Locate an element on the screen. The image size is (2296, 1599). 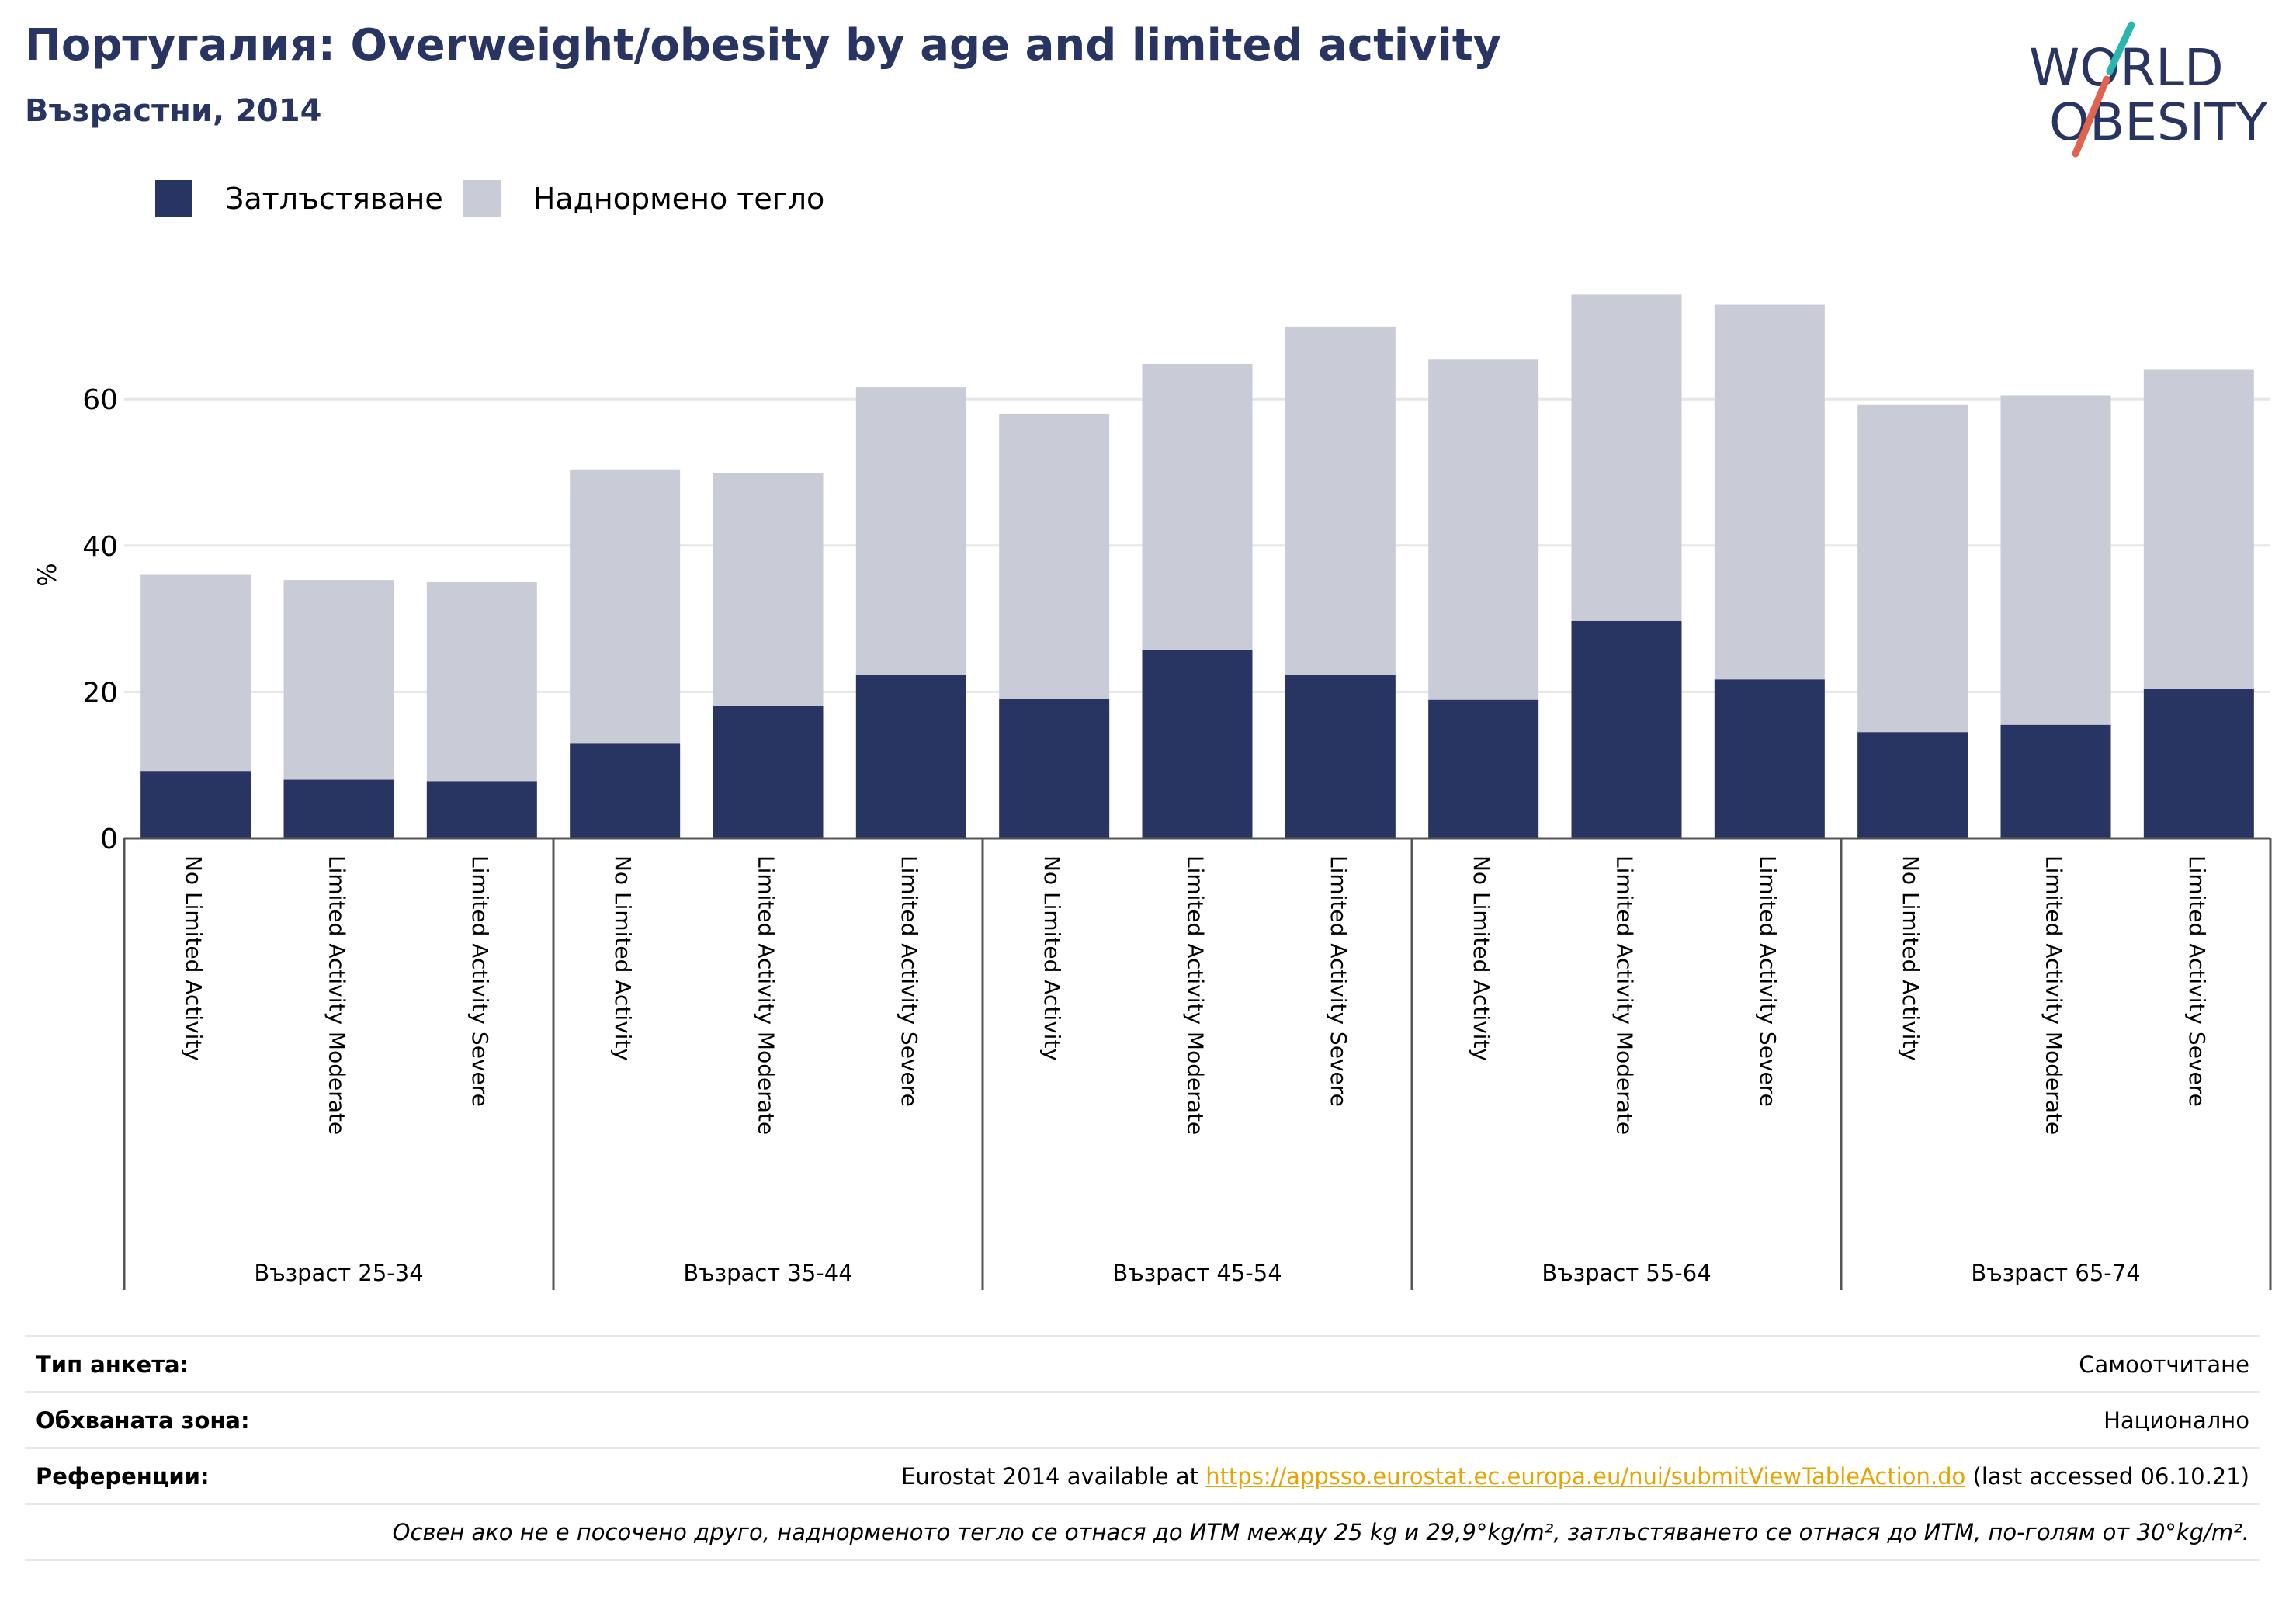
legend-item-overweight: Наднормено тегло is located at coordinates (644, 198).